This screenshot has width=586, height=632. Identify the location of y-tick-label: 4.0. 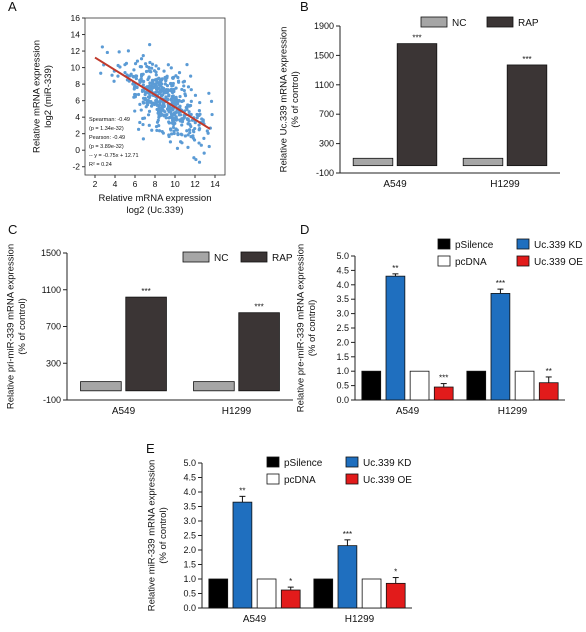
(189, 492).